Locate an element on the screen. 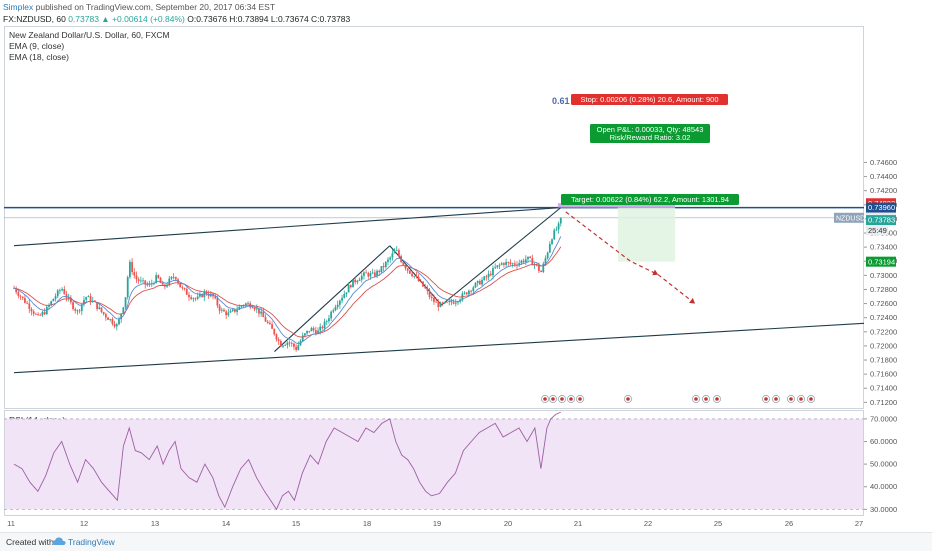  stop-label: Stop: 0.00206 (0.28%) 20.6, Amount: 900 is located at coordinates (649, 99).